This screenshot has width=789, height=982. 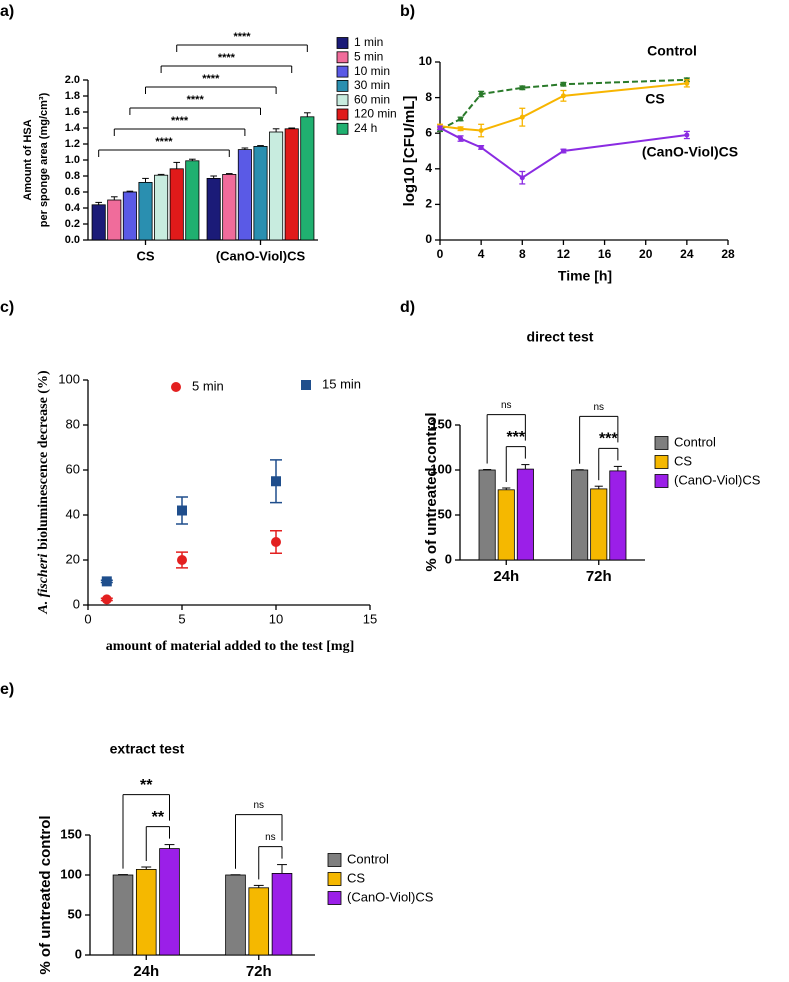 What do you see at coordinates (147, 749) in the screenshot?
I see `chart-title: extract test` at bounding box center [147, 749].